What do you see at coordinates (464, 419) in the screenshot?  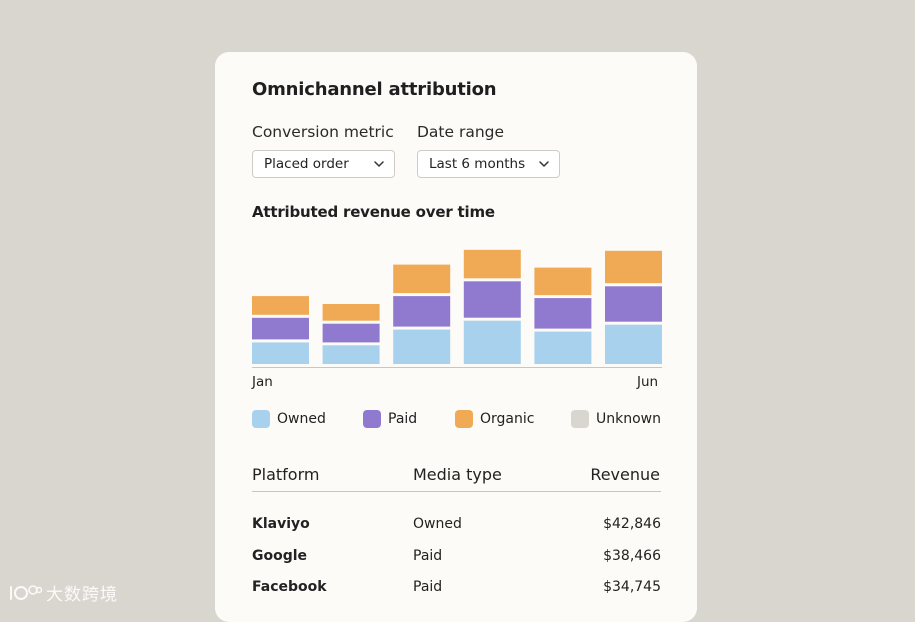 I see `legend-swatch-organic` at bounding box center [464, 419].